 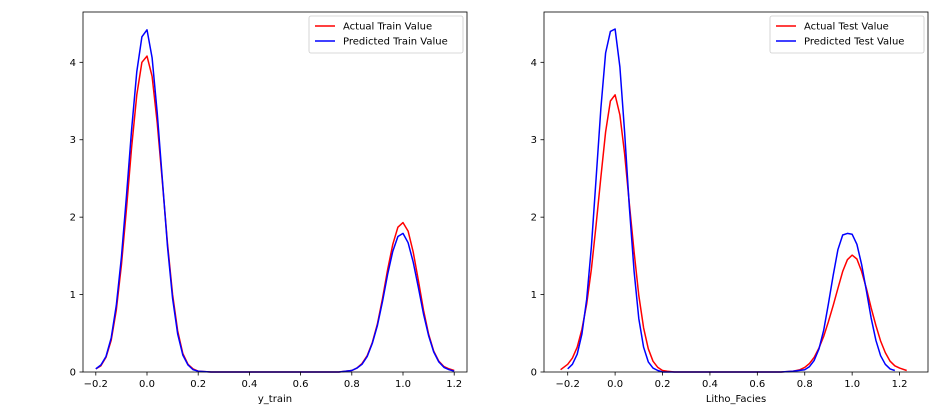 What do you see at coordinates (846, 27) in the screenshot?
I see `legend-label: Actual Test Value` at bounding box center [846, 27].